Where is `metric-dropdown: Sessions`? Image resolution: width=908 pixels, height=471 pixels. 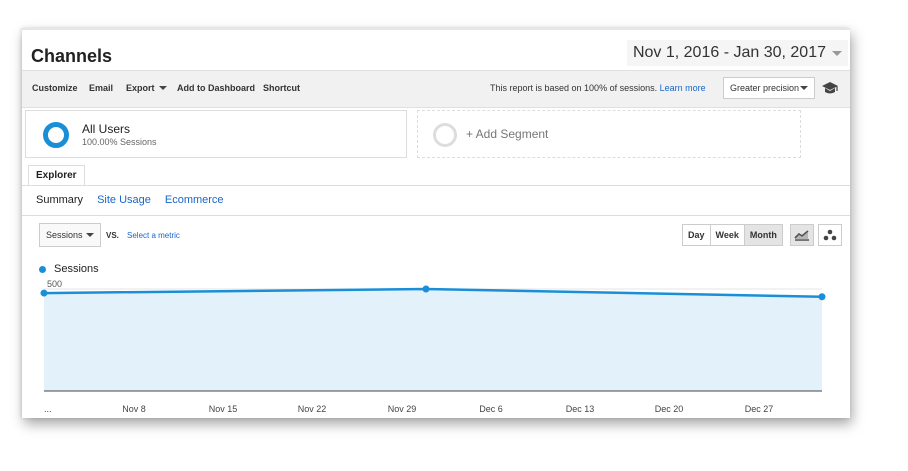 metric-dropdown: Sessions is located at coordinates (70, 235).